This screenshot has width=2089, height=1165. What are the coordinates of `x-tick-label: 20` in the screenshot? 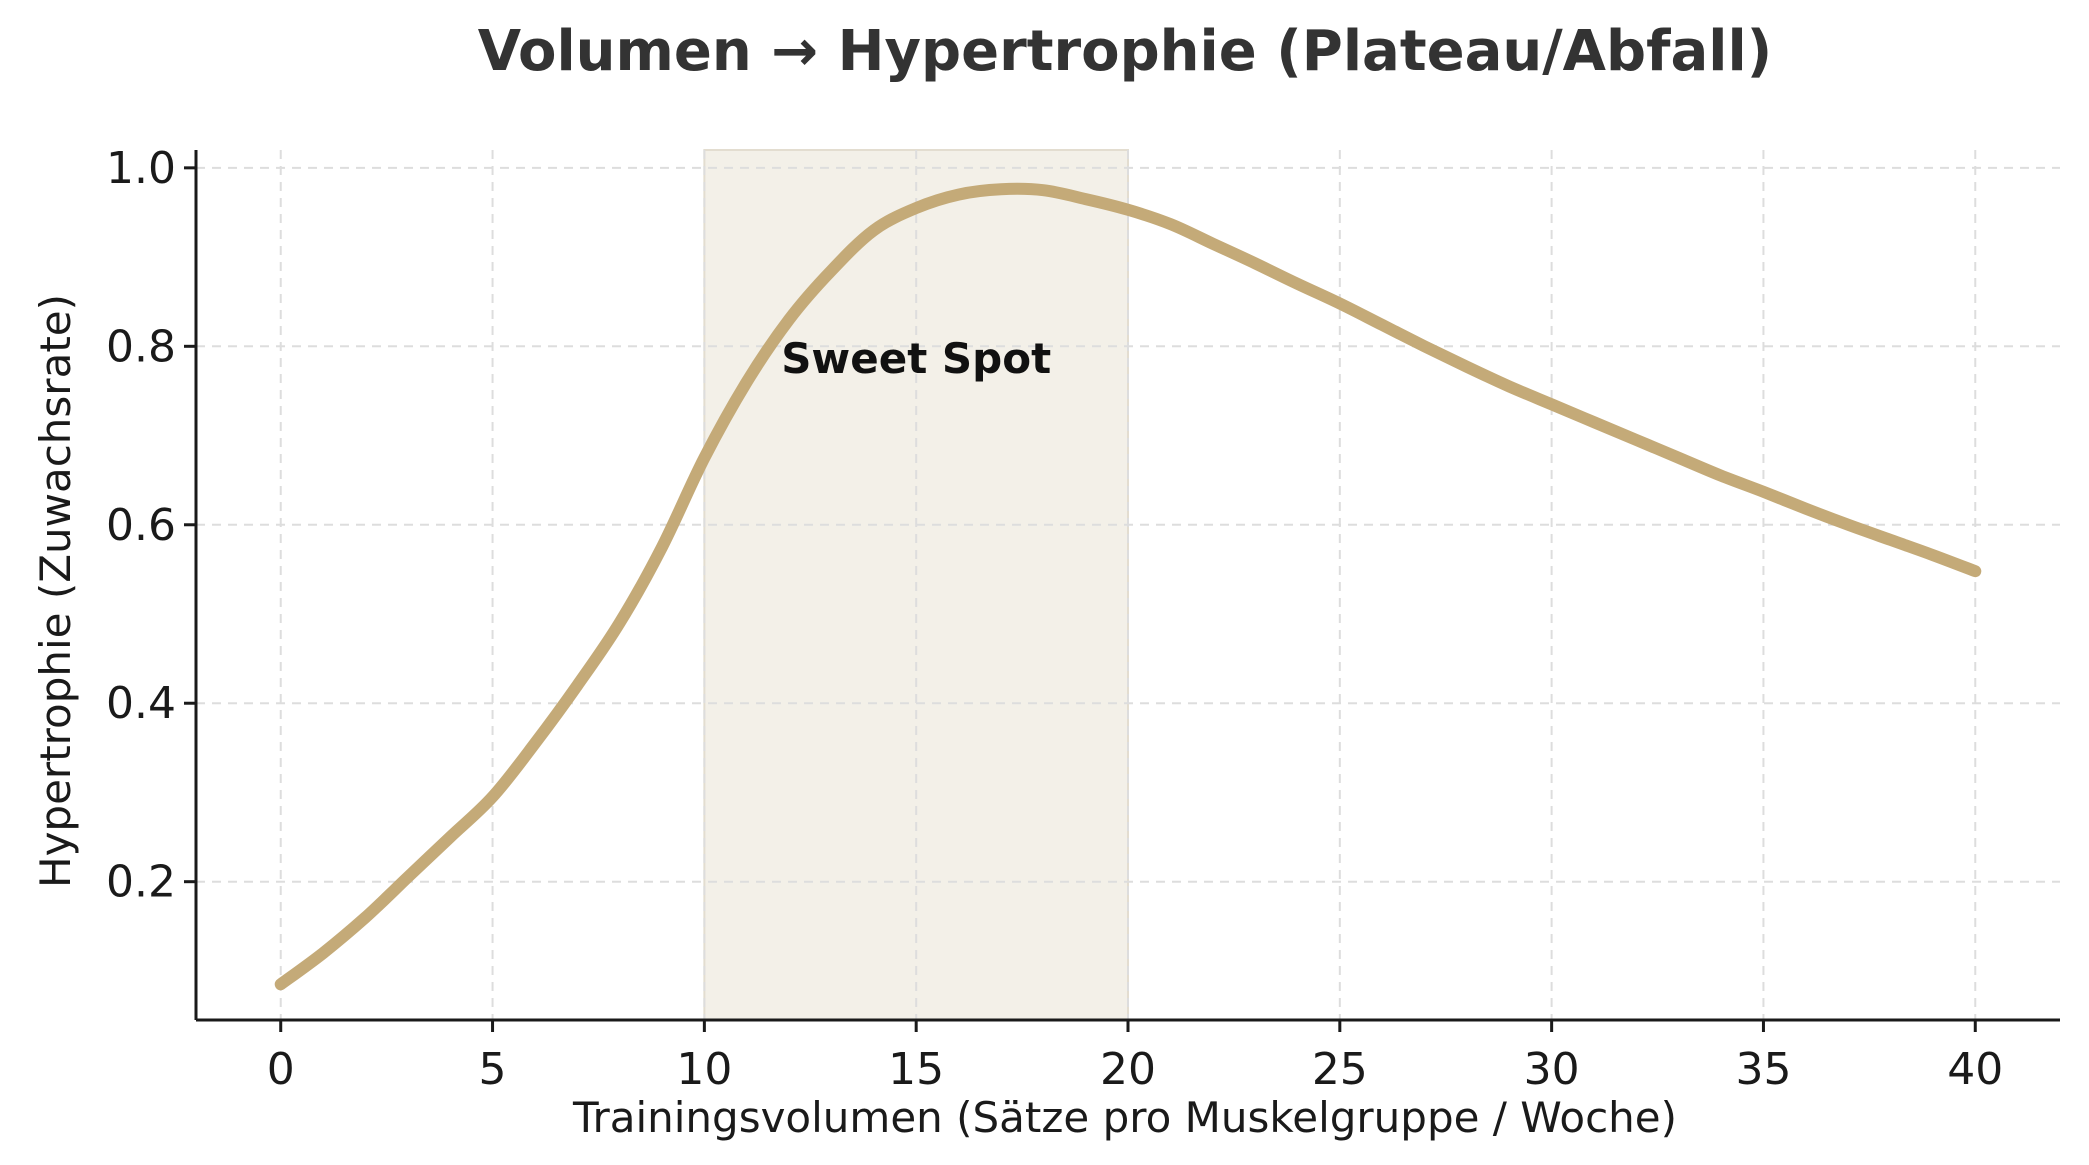 It's located at (1128, 1069).